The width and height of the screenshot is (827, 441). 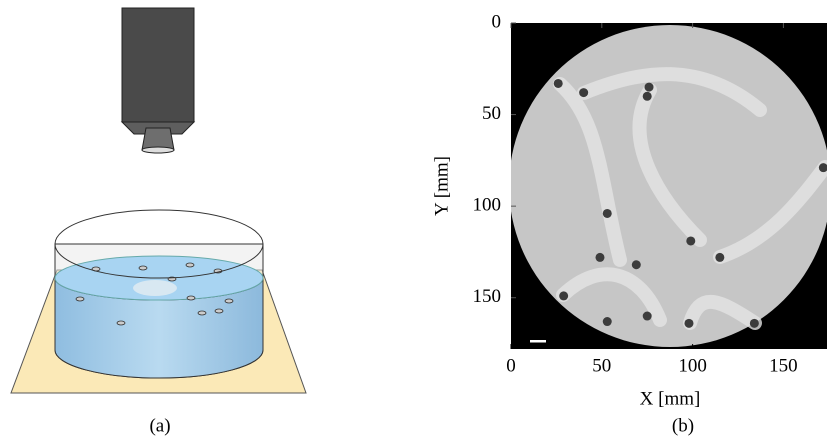 What do you see at coordinates (497, 21) in the screenshot?
I see `y-tick-label: 0` at bounding box center [497, 21].